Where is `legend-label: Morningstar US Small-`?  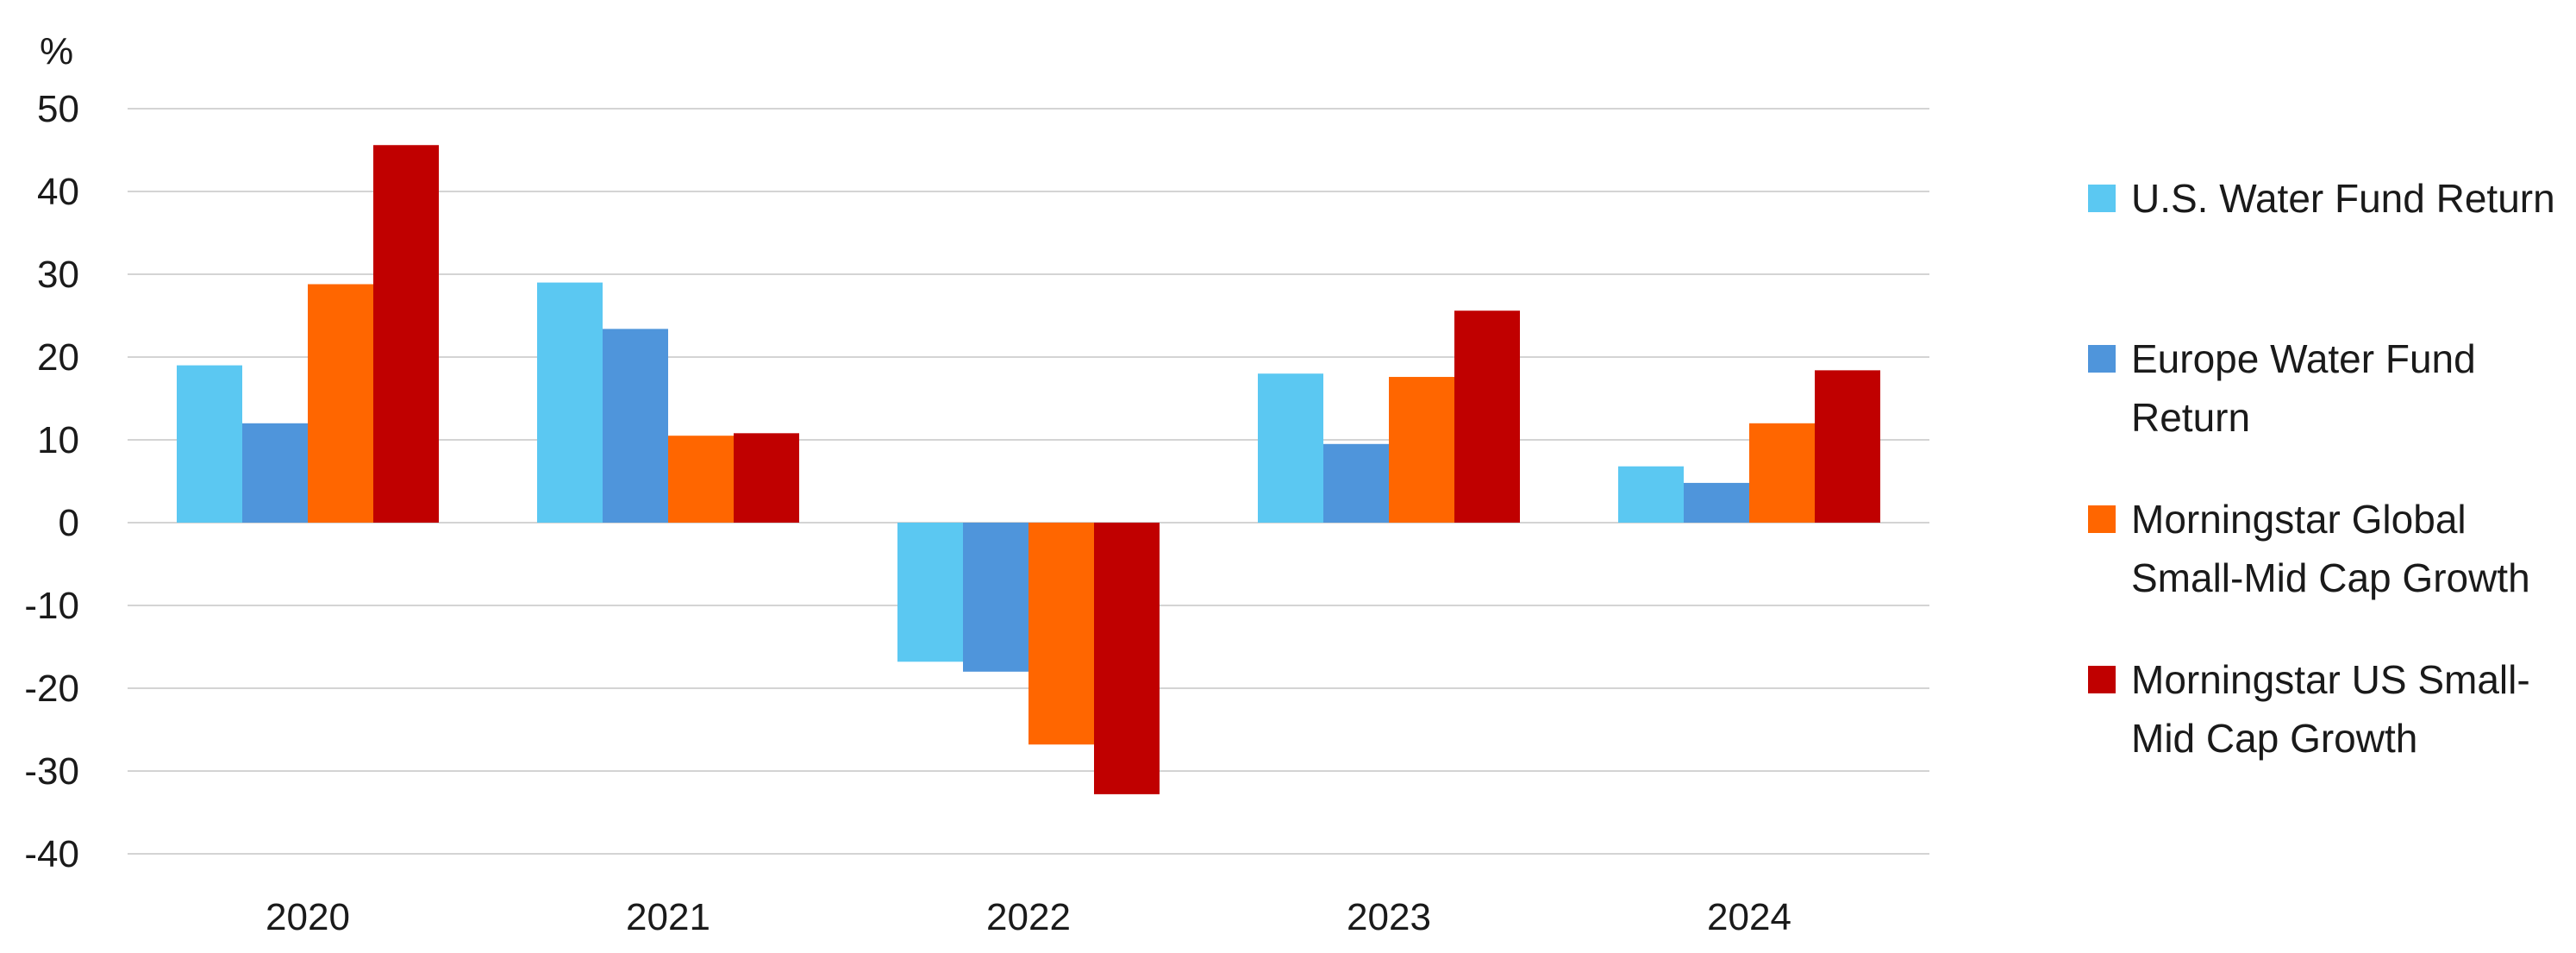 legend-label: Morningstar US Small- is located at coordinates (2330, 680).